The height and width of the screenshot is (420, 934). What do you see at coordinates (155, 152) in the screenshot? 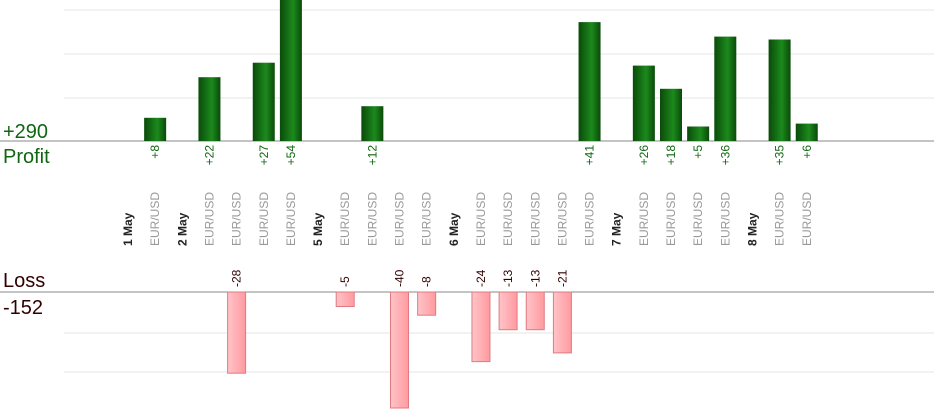
I see `profit-value-label: +8` at bounding box center [155, 152].